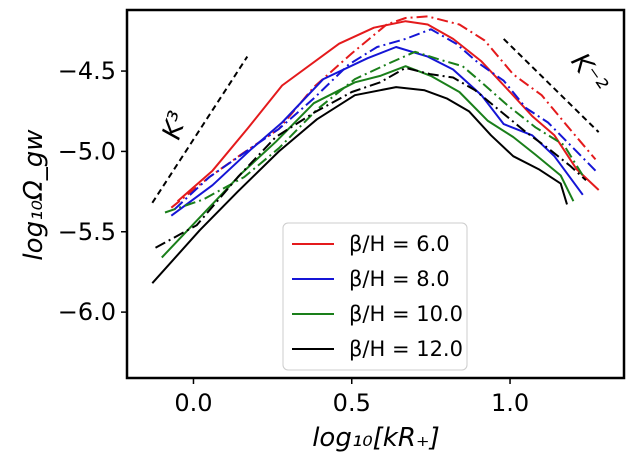 This screenshot has width=633, height=464. Describe the element at coordinates (406, 349) in the screenshot. I see `legend-label: β/H = 12.0` at that location.